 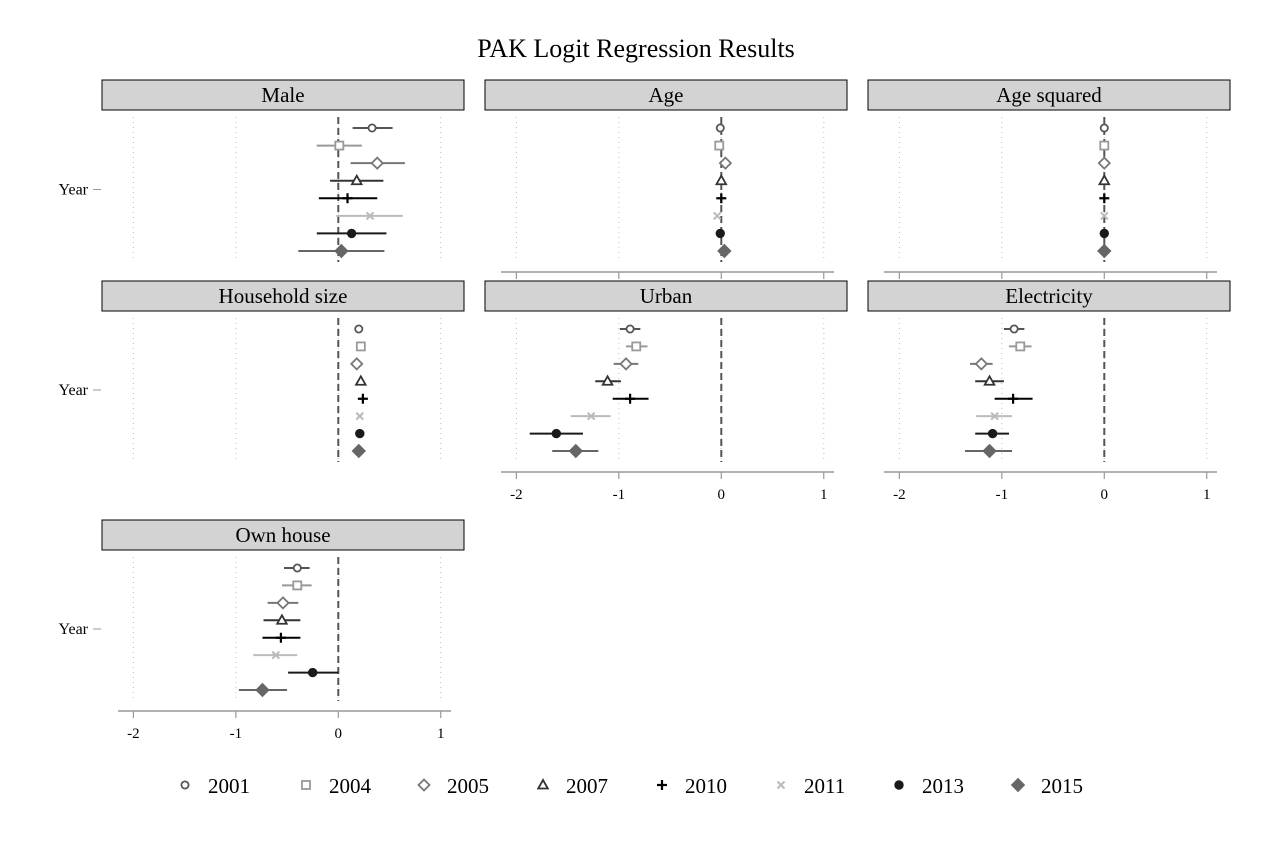 What do you see at coordinates (282, 535) in the screenshot?
I see `panel-title: Own house` at bounding box center [282, 535].